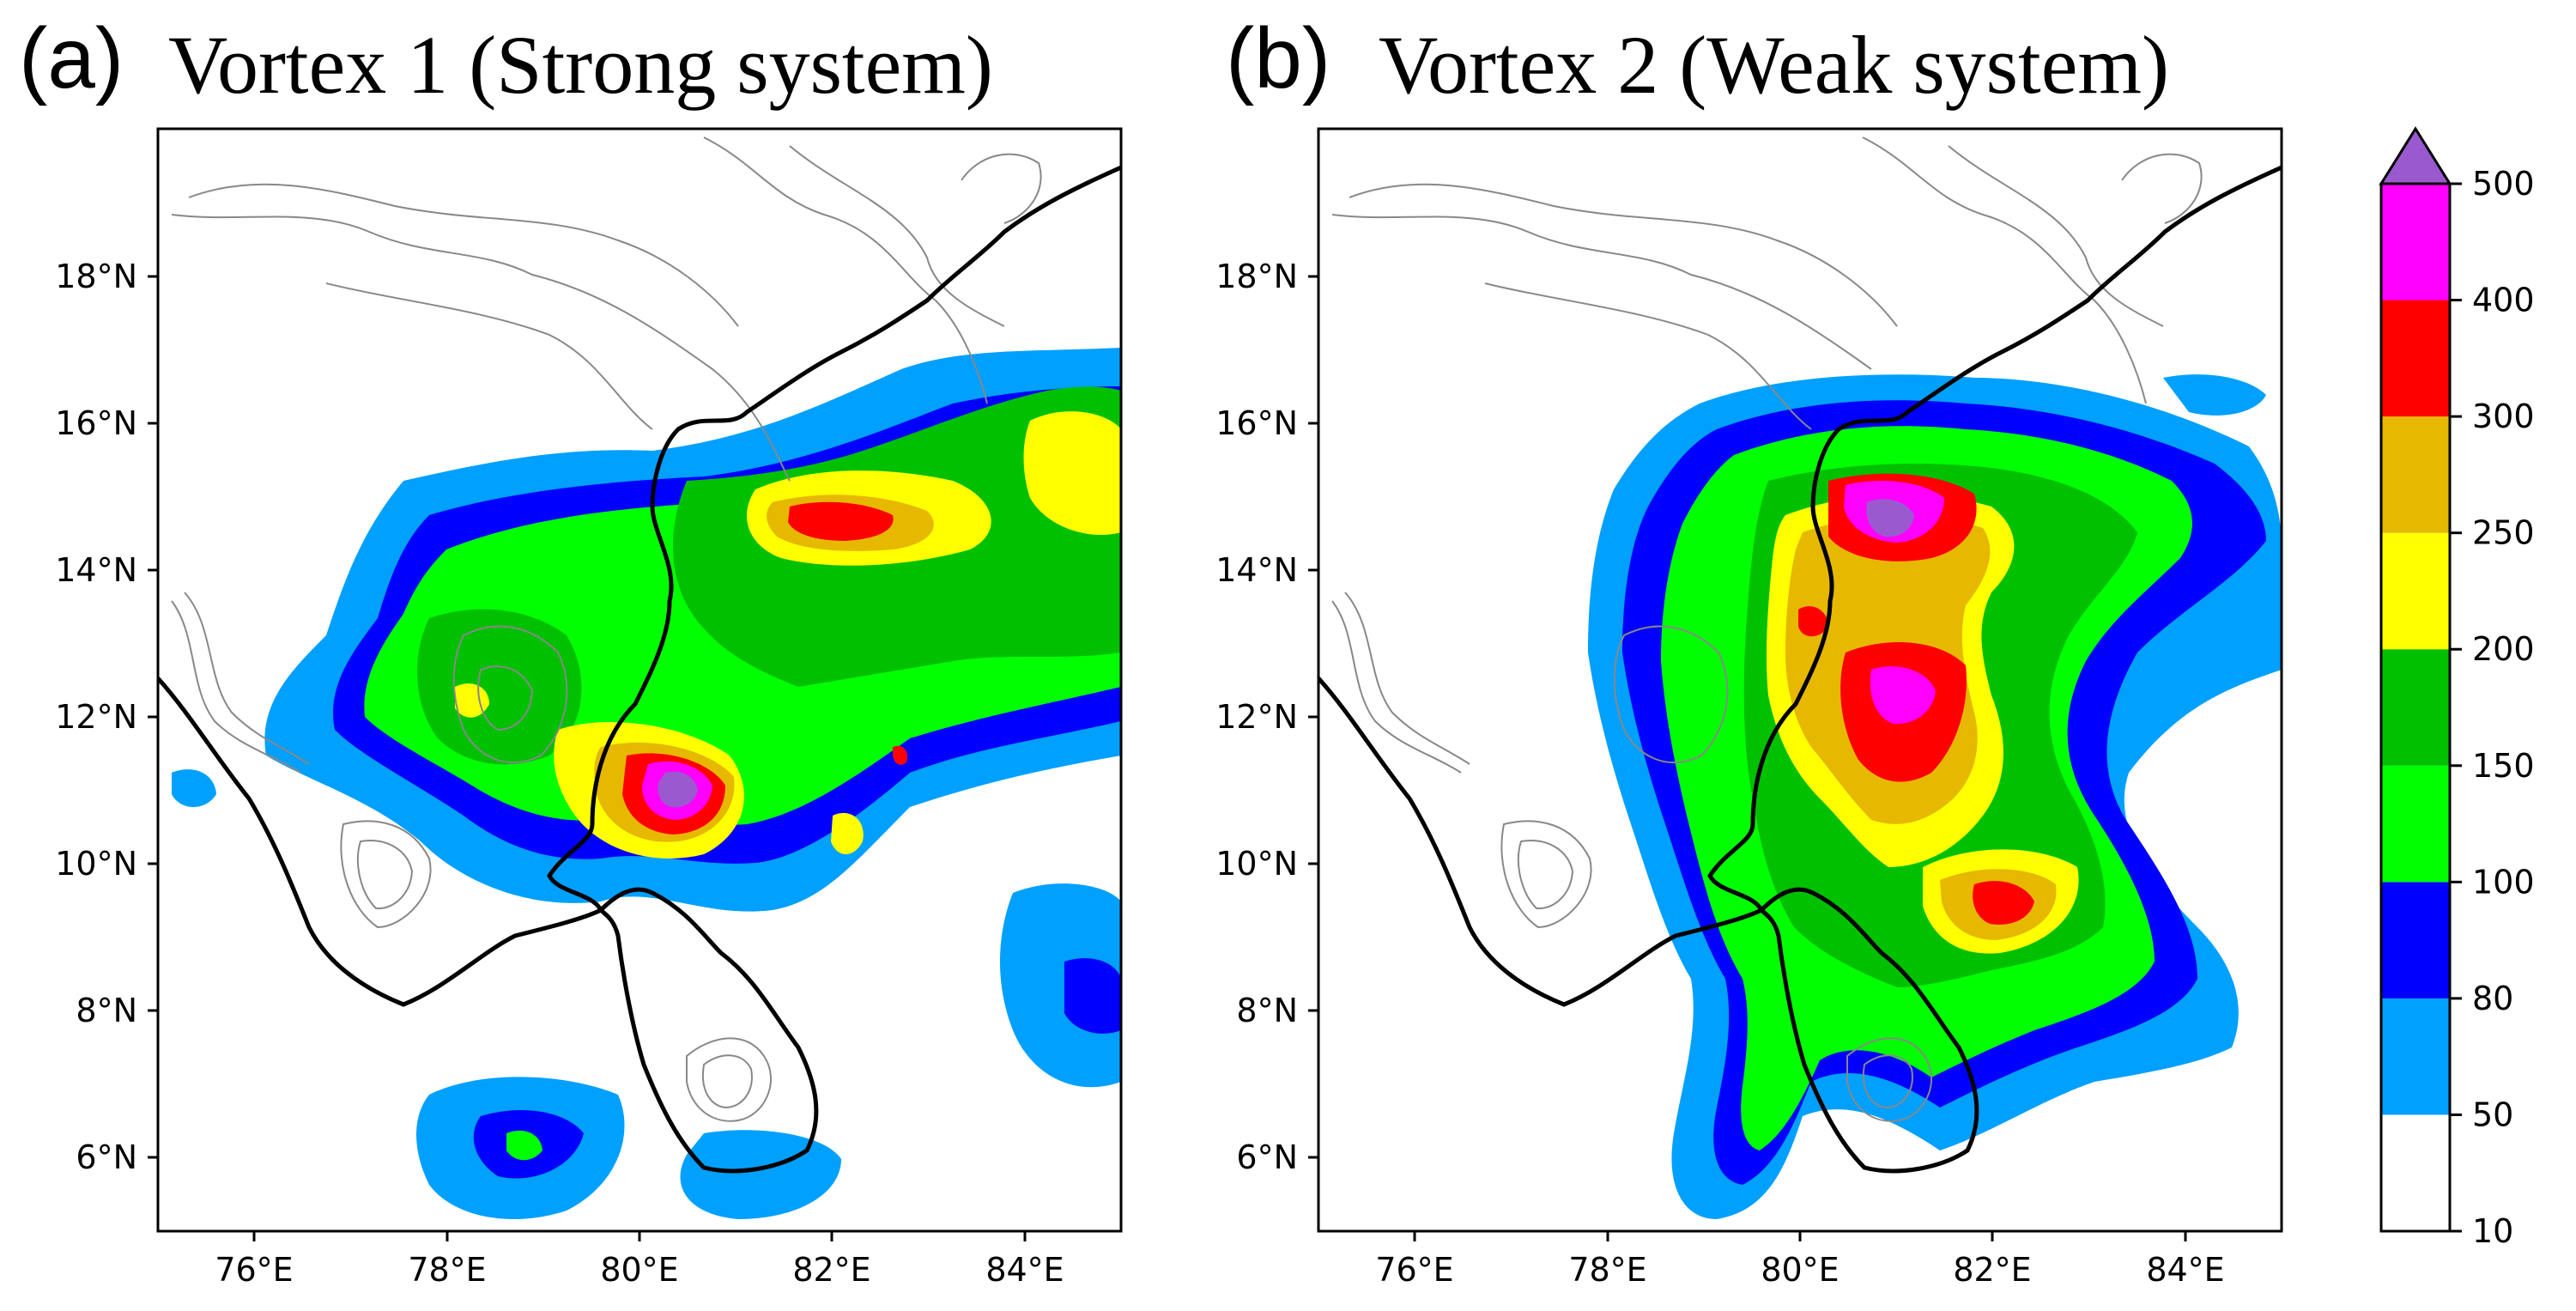 This screenshot has width=2576, height=1311. I want to click on colorbar-label: 400, so click(2503, 300).